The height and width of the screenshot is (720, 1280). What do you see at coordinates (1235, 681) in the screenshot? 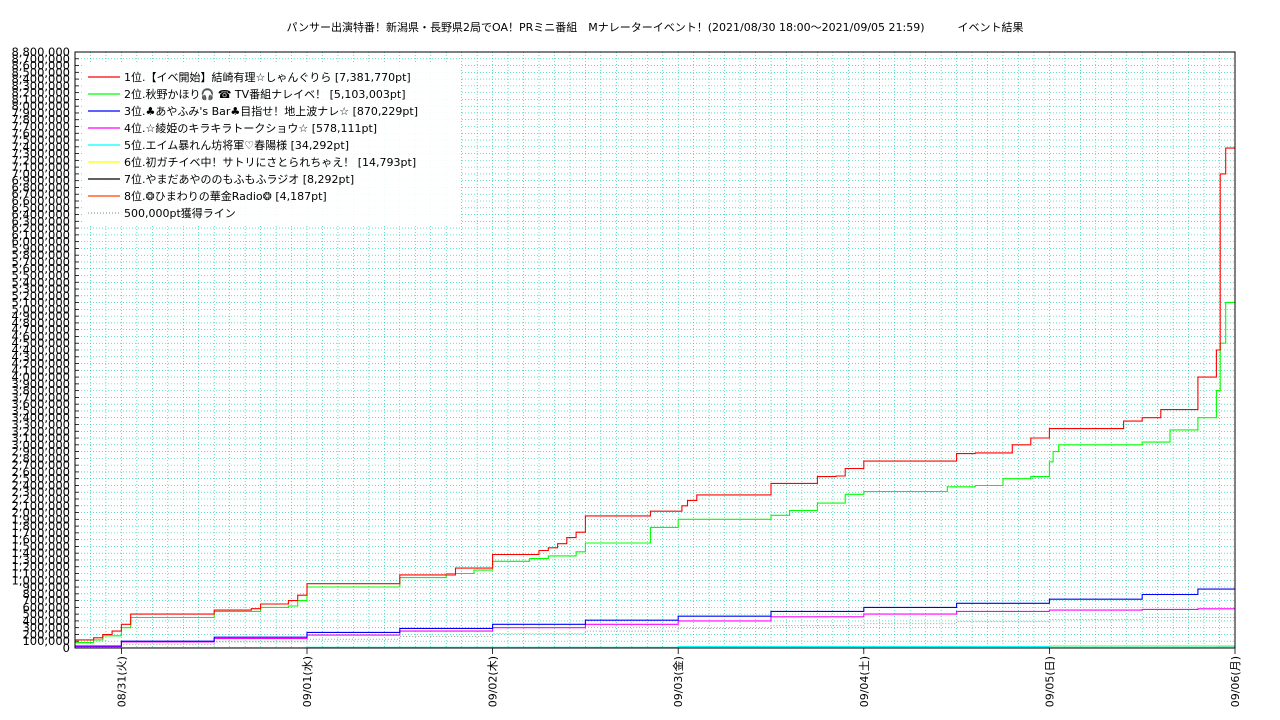
I see `x-tick-label: 09/06(月)` at bounding box center [1235, 681].